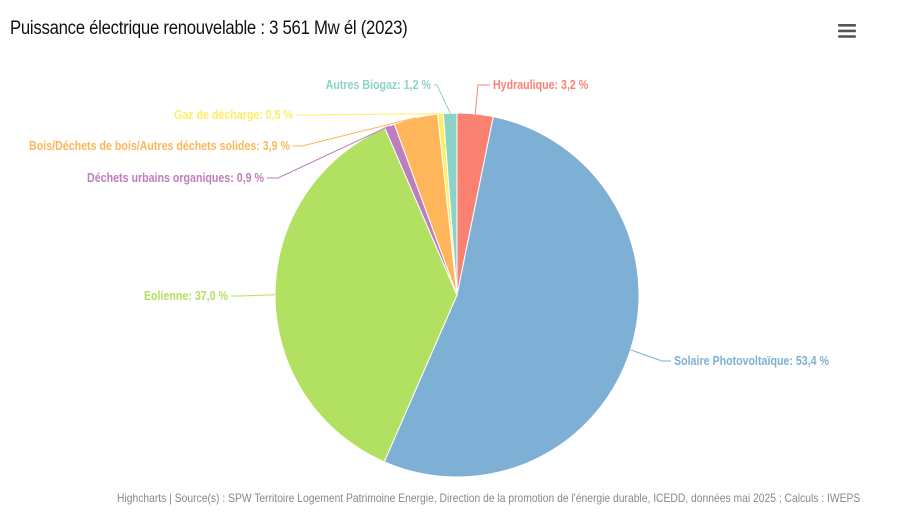  I want to click on data-label: Déchets urbains organiques: 0,9 %, so click(175, 177).